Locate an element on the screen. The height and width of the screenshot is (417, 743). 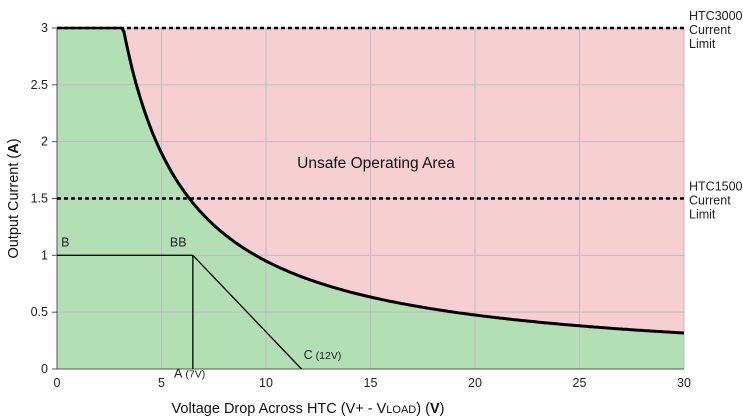
y-axis-title: Output Current (A) is located at coordinates (14, 198).